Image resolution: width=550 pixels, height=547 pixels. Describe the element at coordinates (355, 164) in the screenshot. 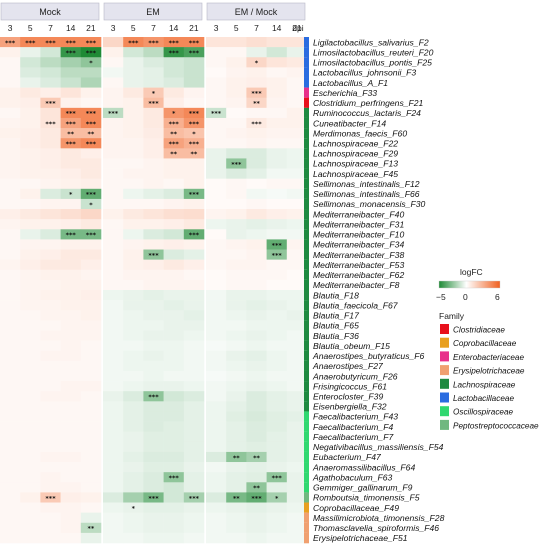

I see `row-label: Lachnospiraceae_F13` at that location.